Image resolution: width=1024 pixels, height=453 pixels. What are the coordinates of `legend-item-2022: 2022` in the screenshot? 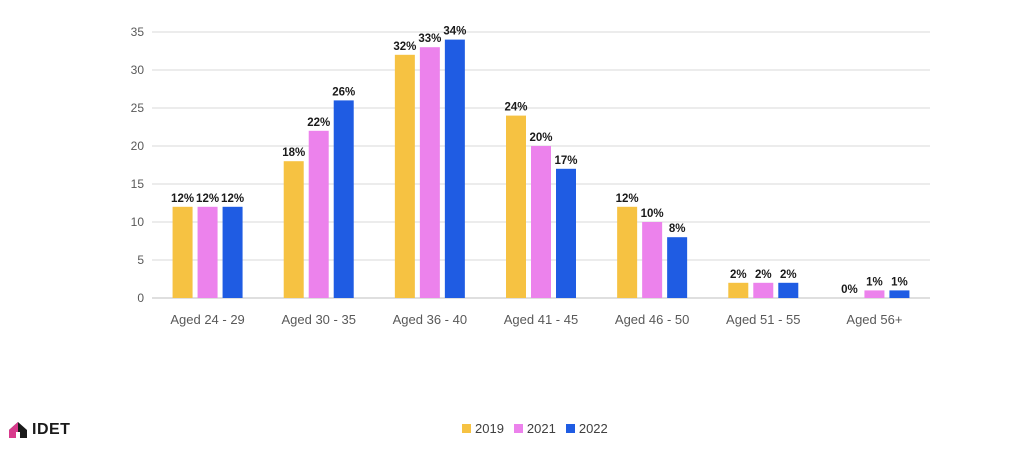 It's located at (586, 428).